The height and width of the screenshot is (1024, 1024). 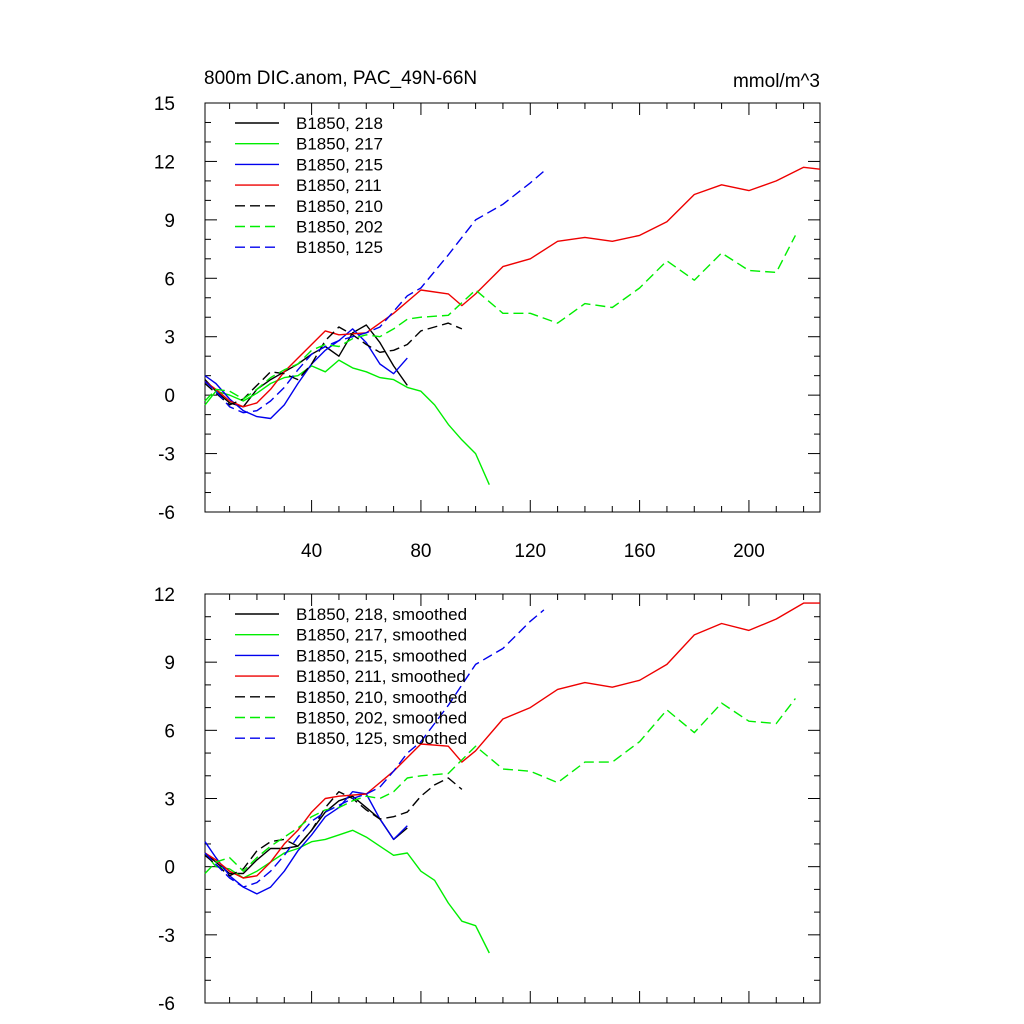 I want to click on legend-label: B1850, 210, so click(x=339, y=206).